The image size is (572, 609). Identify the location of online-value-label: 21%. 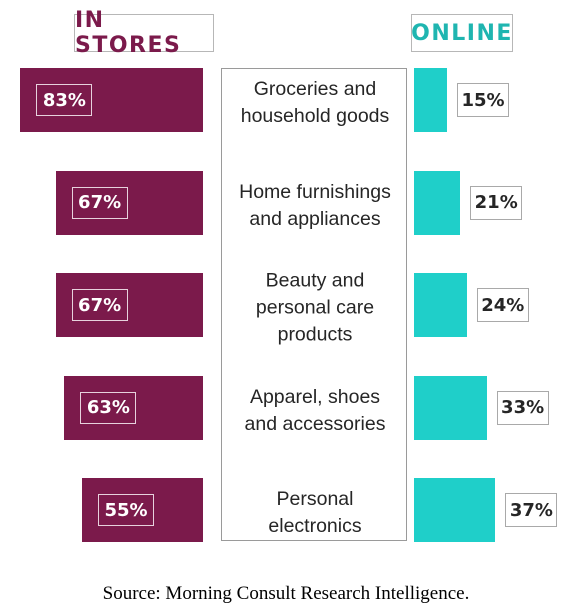
(496, 202).